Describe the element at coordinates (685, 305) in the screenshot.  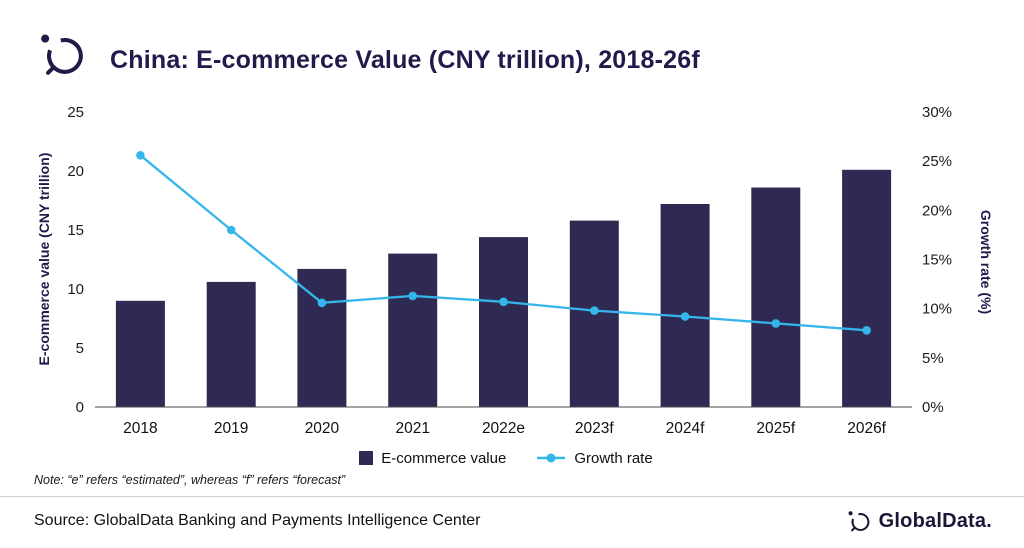
I see `bar-2024f` at that location.